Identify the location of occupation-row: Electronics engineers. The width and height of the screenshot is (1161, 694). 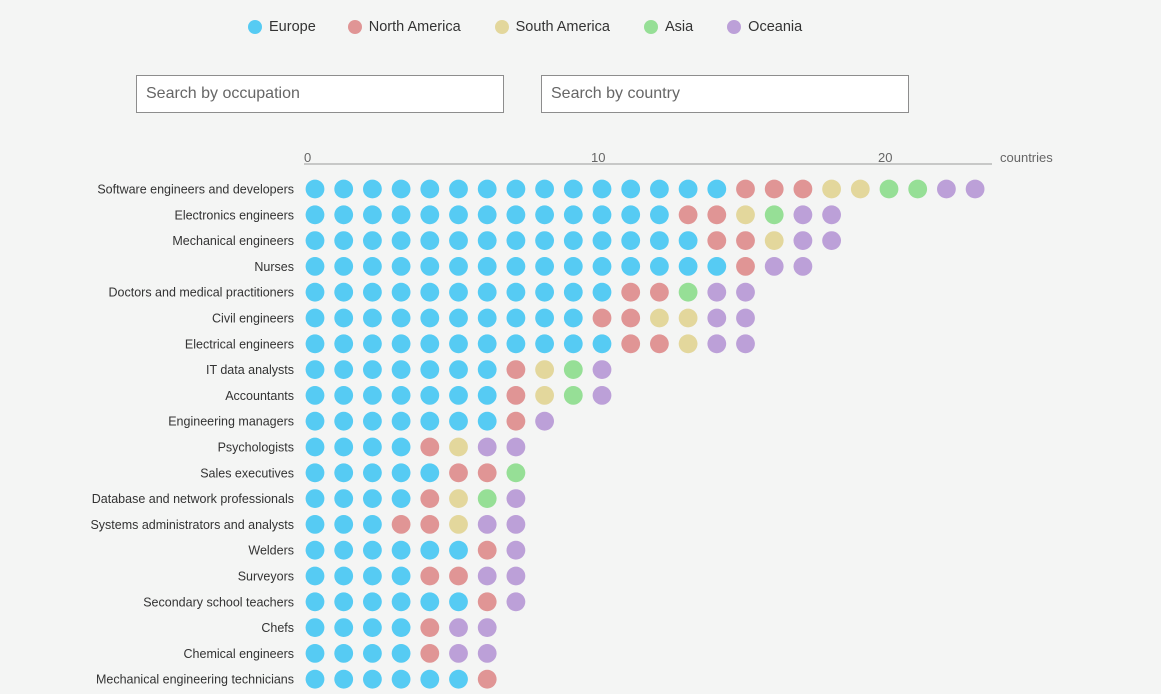
(507, 215).